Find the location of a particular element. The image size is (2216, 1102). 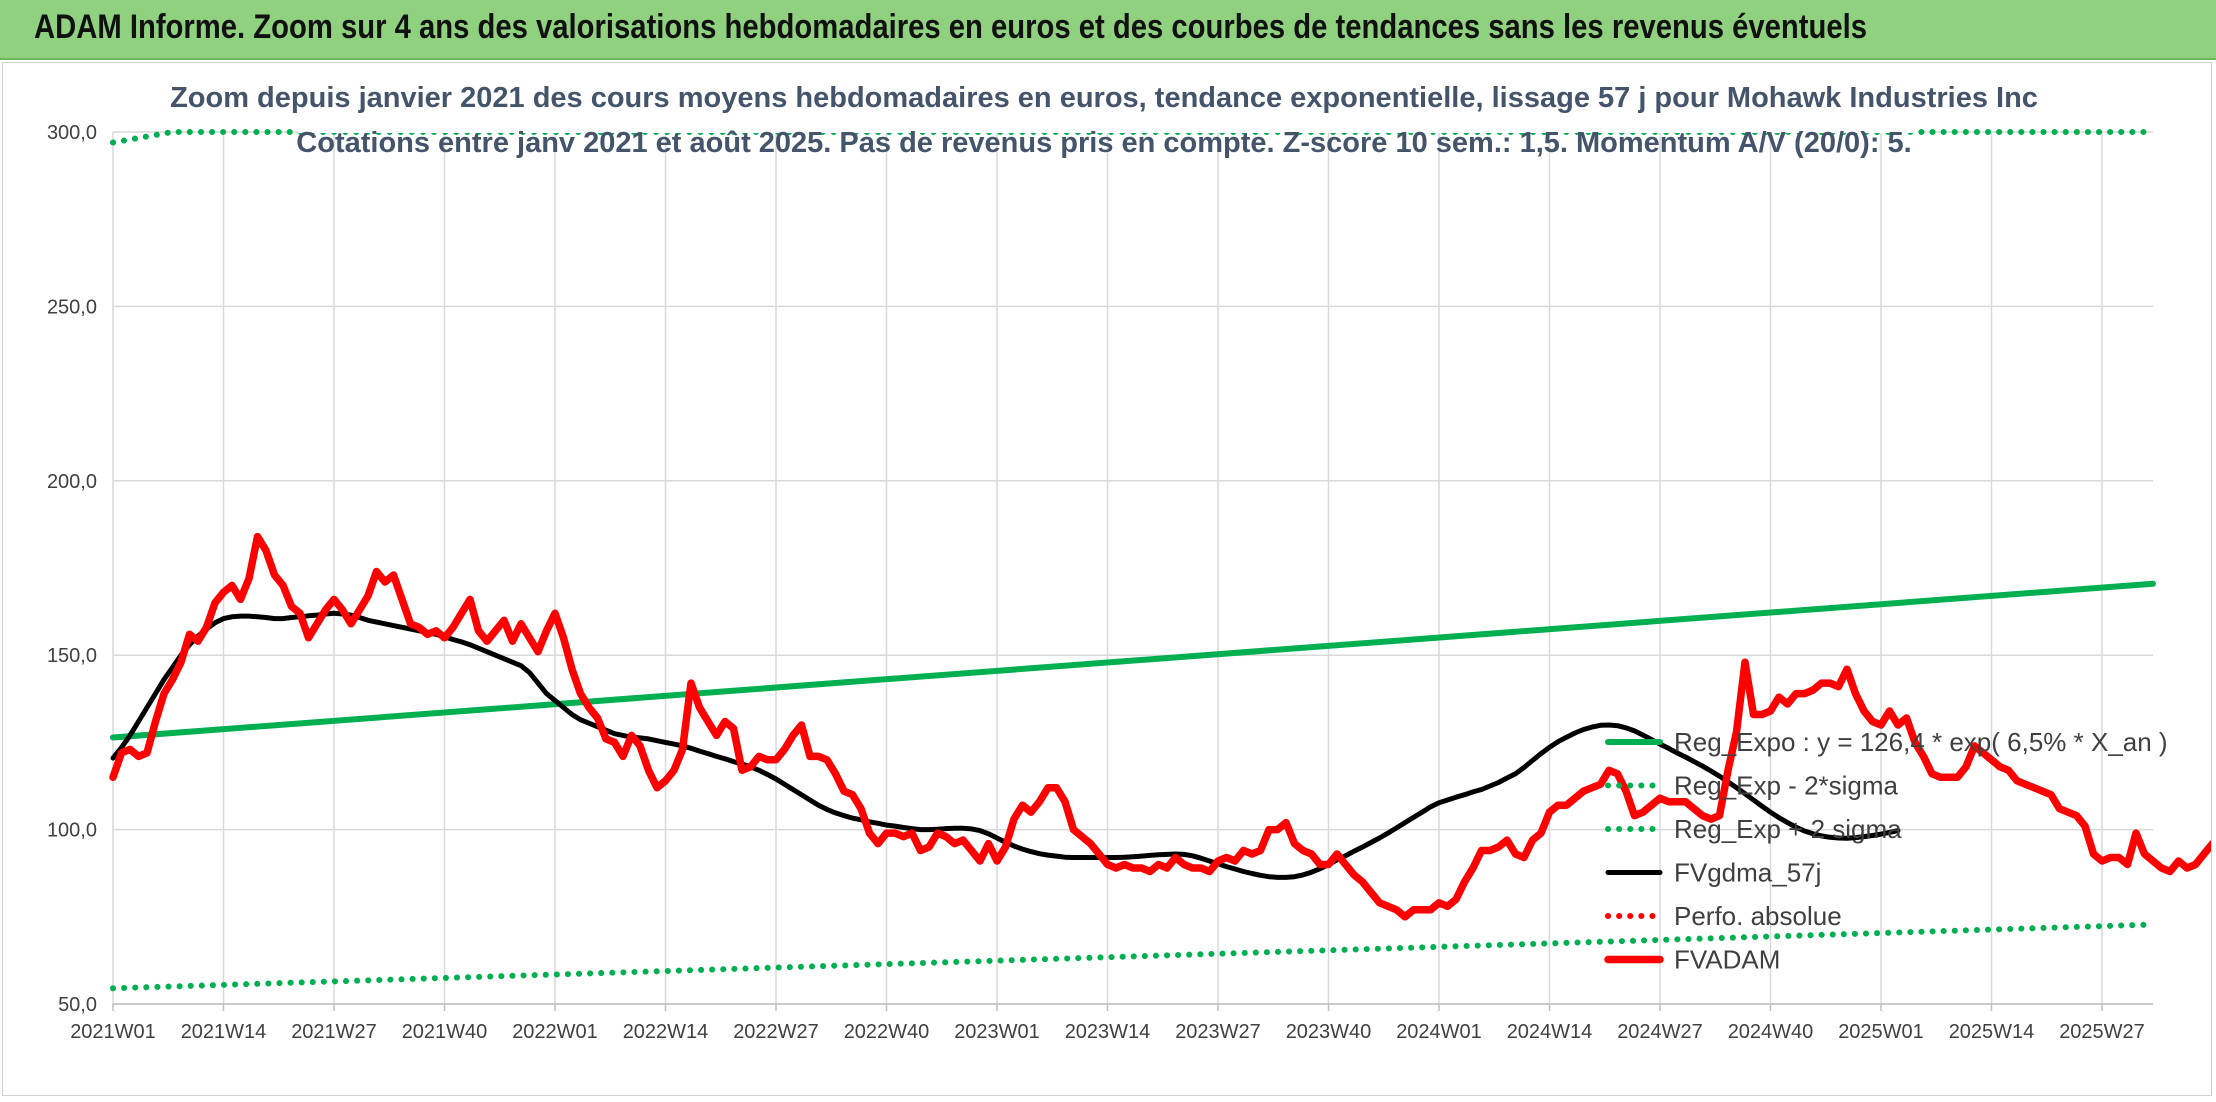

y-tick-label: 100,0 is located at coordinates (72, 831).